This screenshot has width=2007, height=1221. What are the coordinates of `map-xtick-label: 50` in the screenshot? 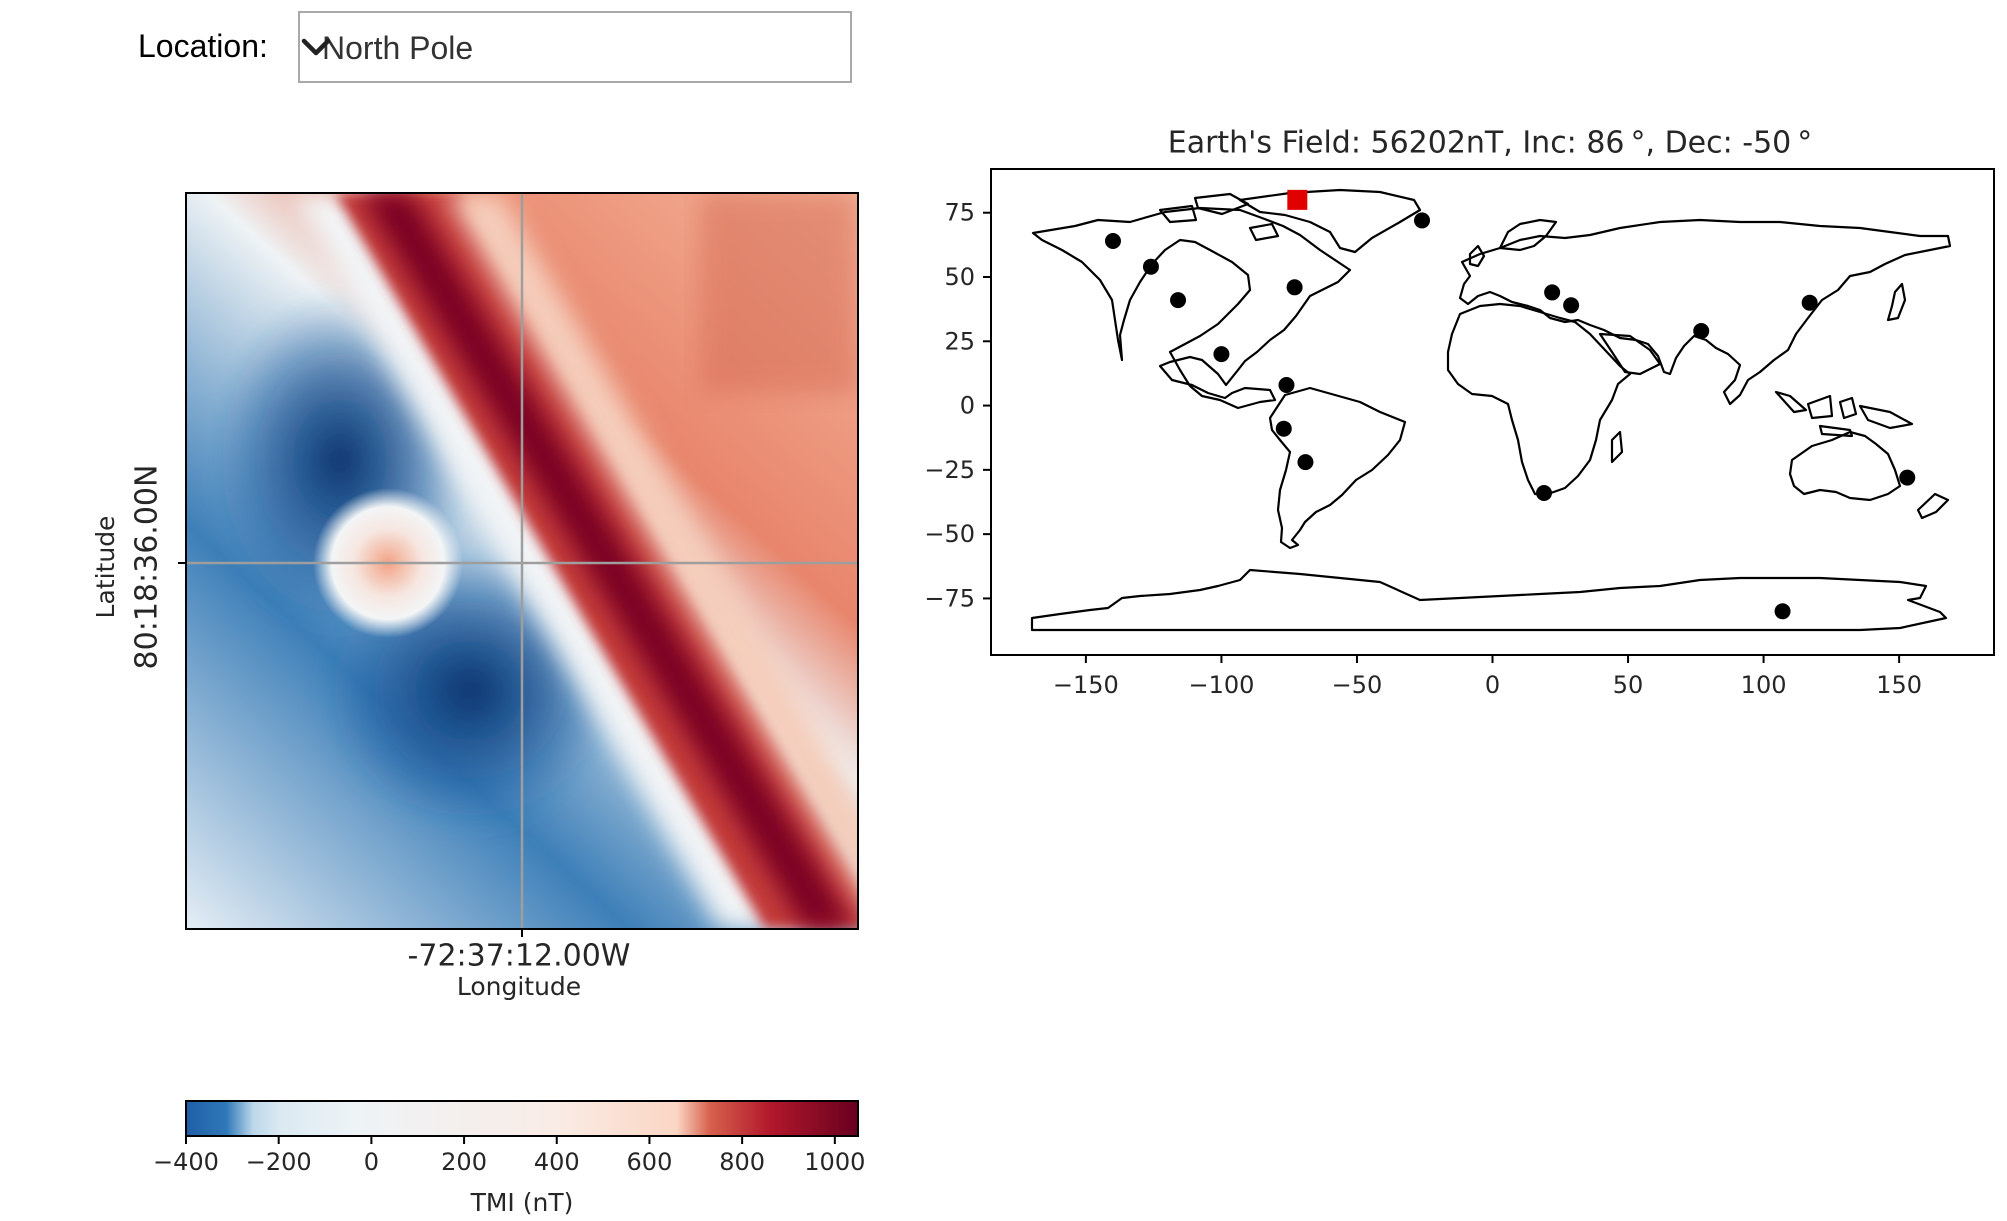 It's located at (1628, 685).